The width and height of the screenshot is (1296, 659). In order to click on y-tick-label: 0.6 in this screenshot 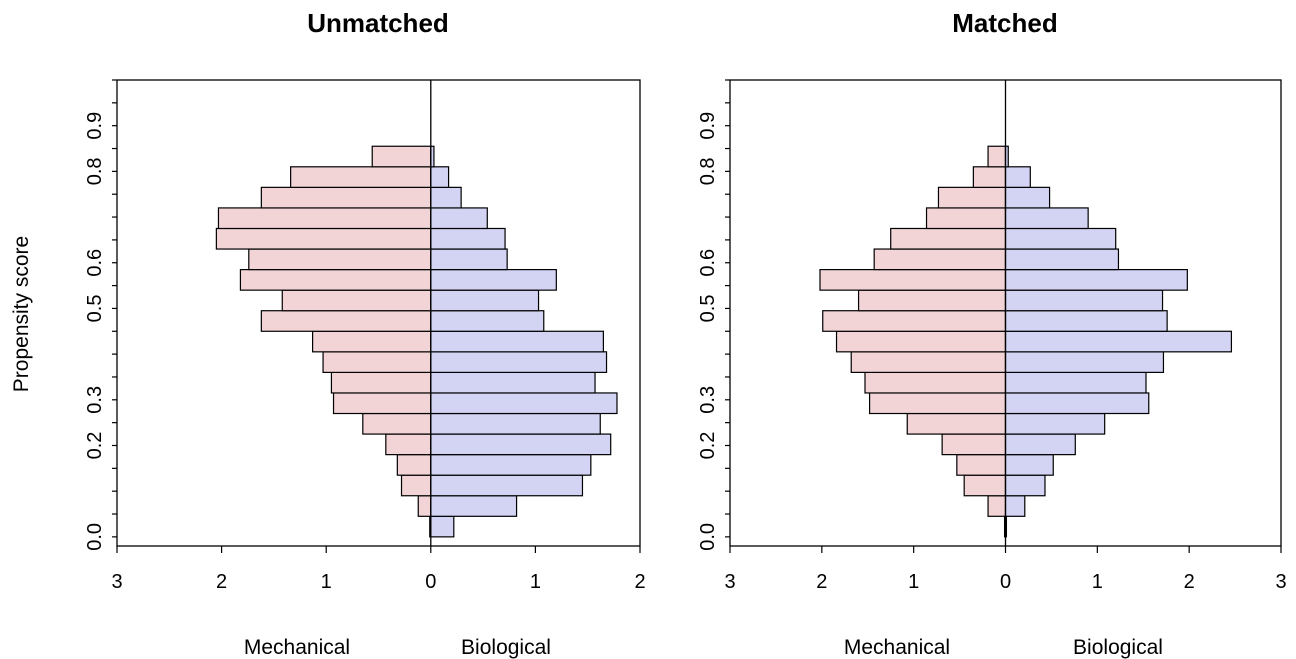, I will do `click(95, 263)`.